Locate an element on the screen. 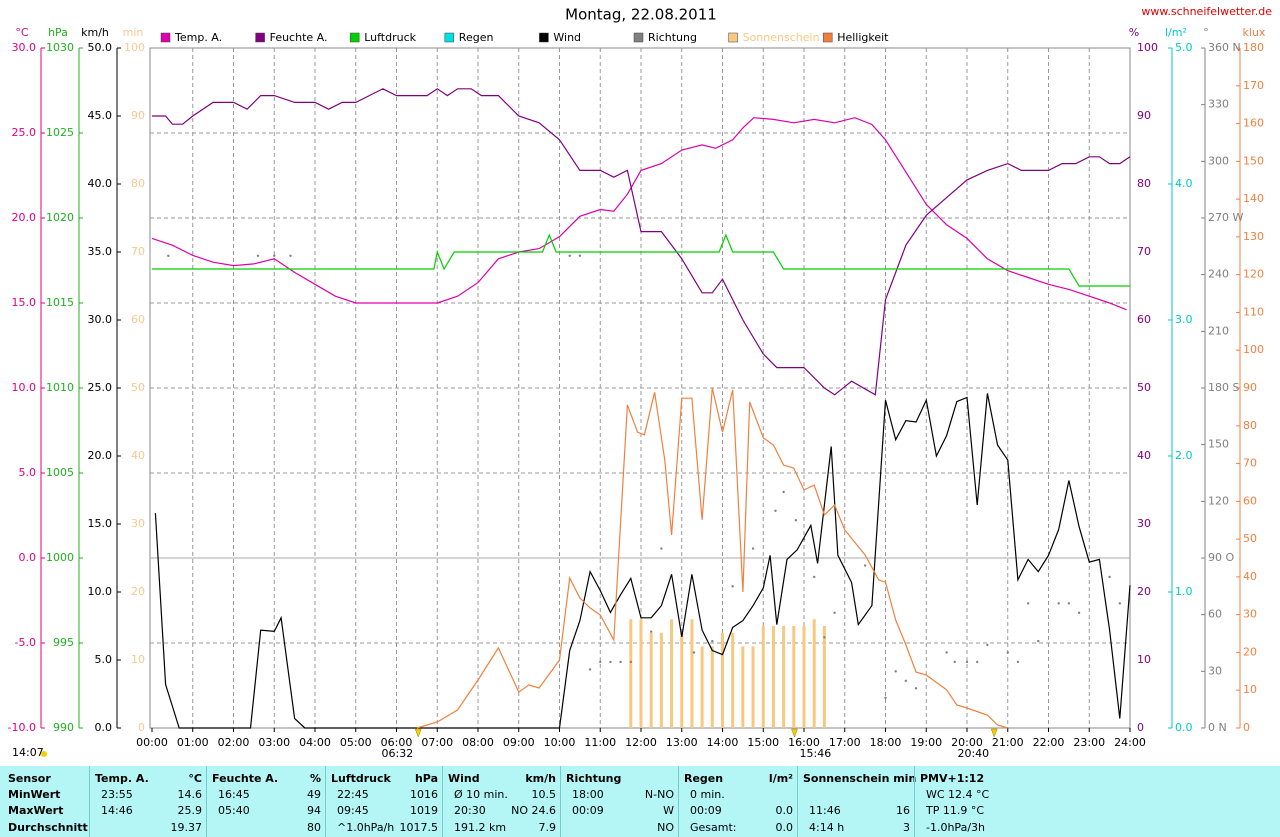 The height and width of the screenshot is (837, 1280). x-tick-label: 14:00 is located at coordinates (723, 742).